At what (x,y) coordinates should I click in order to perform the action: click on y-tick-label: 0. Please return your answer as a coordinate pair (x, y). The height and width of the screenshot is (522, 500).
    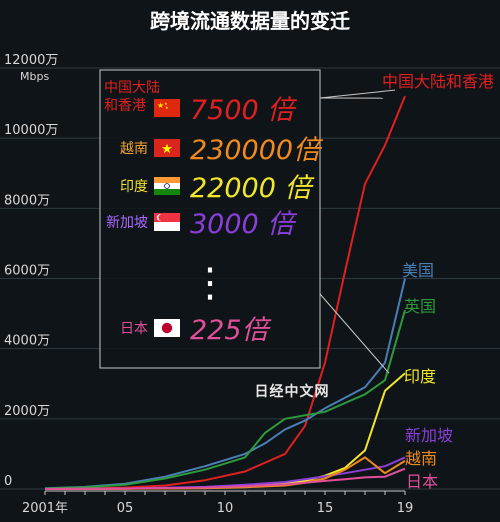
    Looking at the image, I should click on (8, 481).